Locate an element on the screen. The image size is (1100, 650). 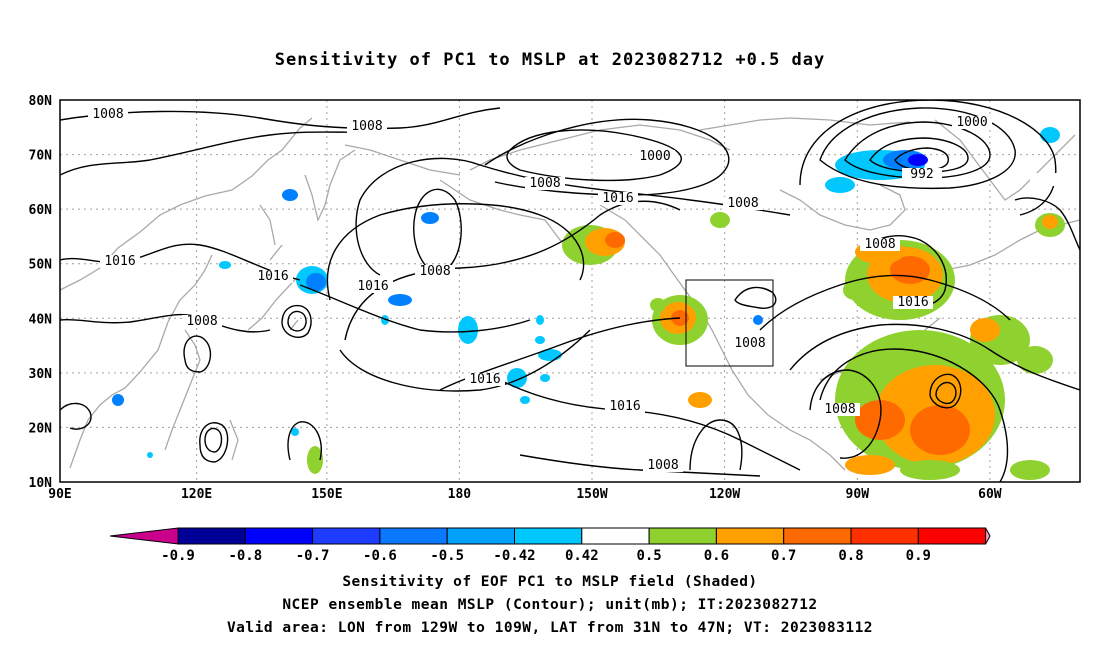
contour-value-label: 1000 is located at coordinates (654, 156).